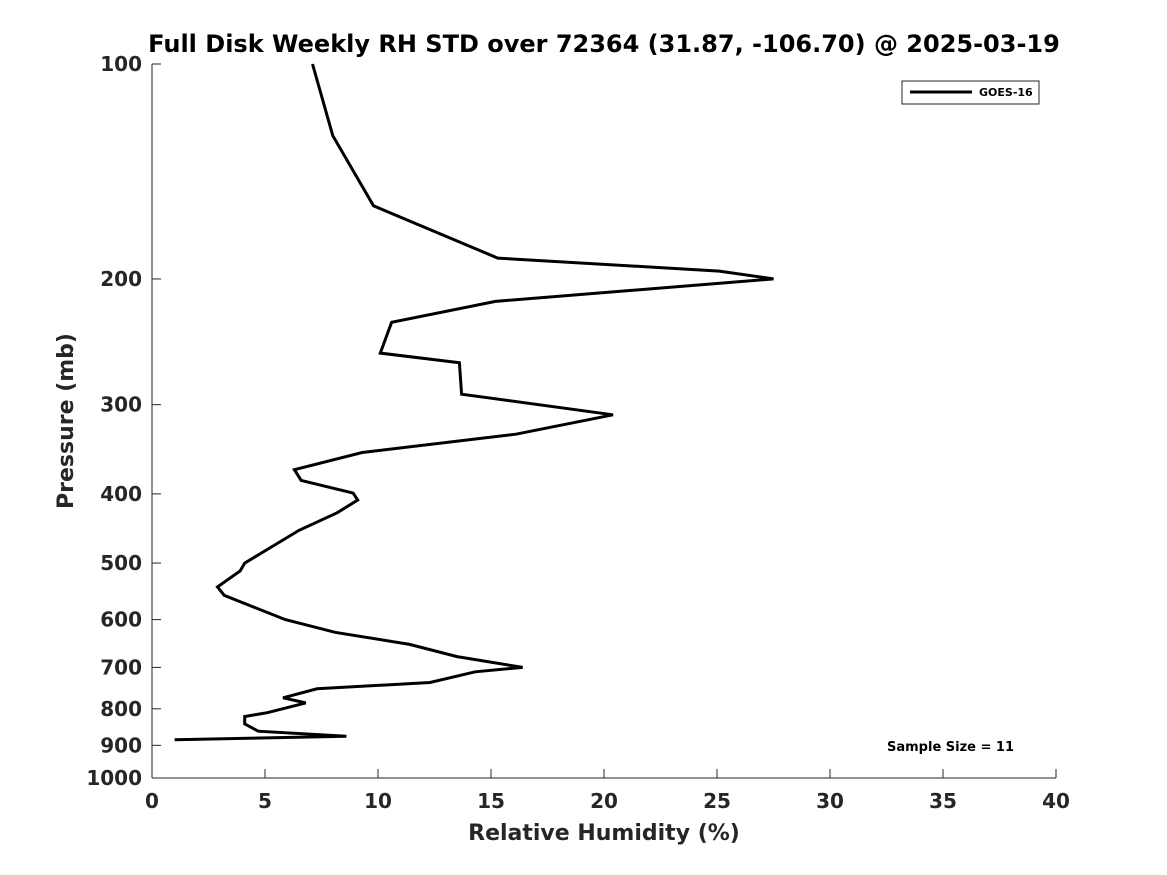  What do you see at coordinates (123, 421) in the screenshot?
I see `y-ticks: 100 200 300 400 500 600 700 800 900 1000` at bounding box center [123, 421].